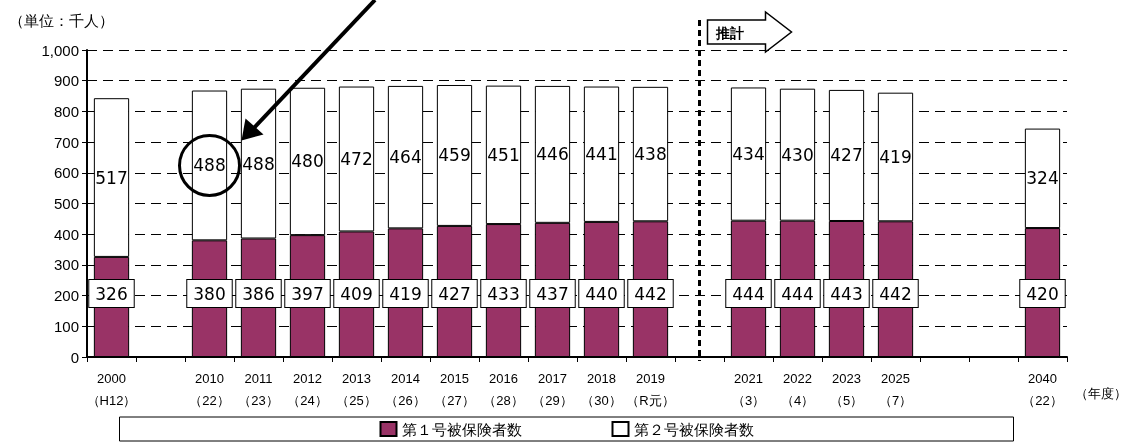 This screenshot has height=443, width=1133. What do you see at coordinates (1042, 178) in the screenshot?
I see `data-label: 324` at bounding box center [1042, 178].